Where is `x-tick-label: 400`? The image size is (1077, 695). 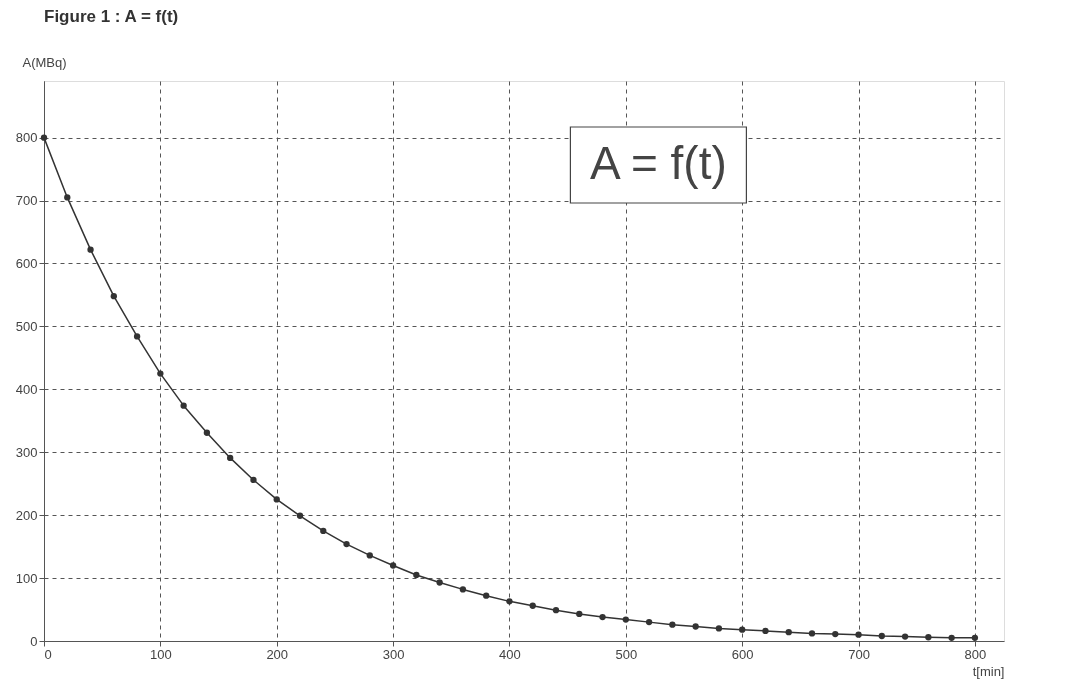
x-tick-label: 400 is located at coordinates (510, 654).